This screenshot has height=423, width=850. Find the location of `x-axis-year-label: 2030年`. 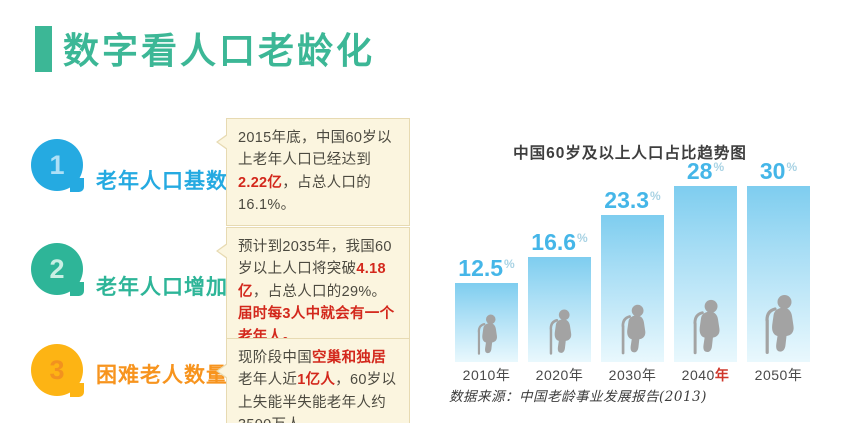

x-axis-year-label: 2030年 is located at coordinates (632, 375).